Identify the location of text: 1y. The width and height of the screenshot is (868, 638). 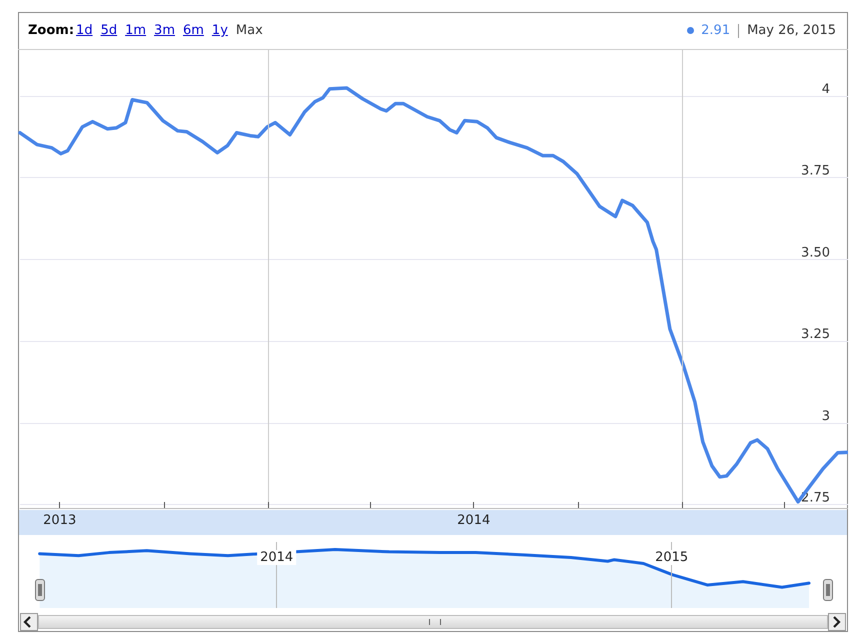
(220, 30).